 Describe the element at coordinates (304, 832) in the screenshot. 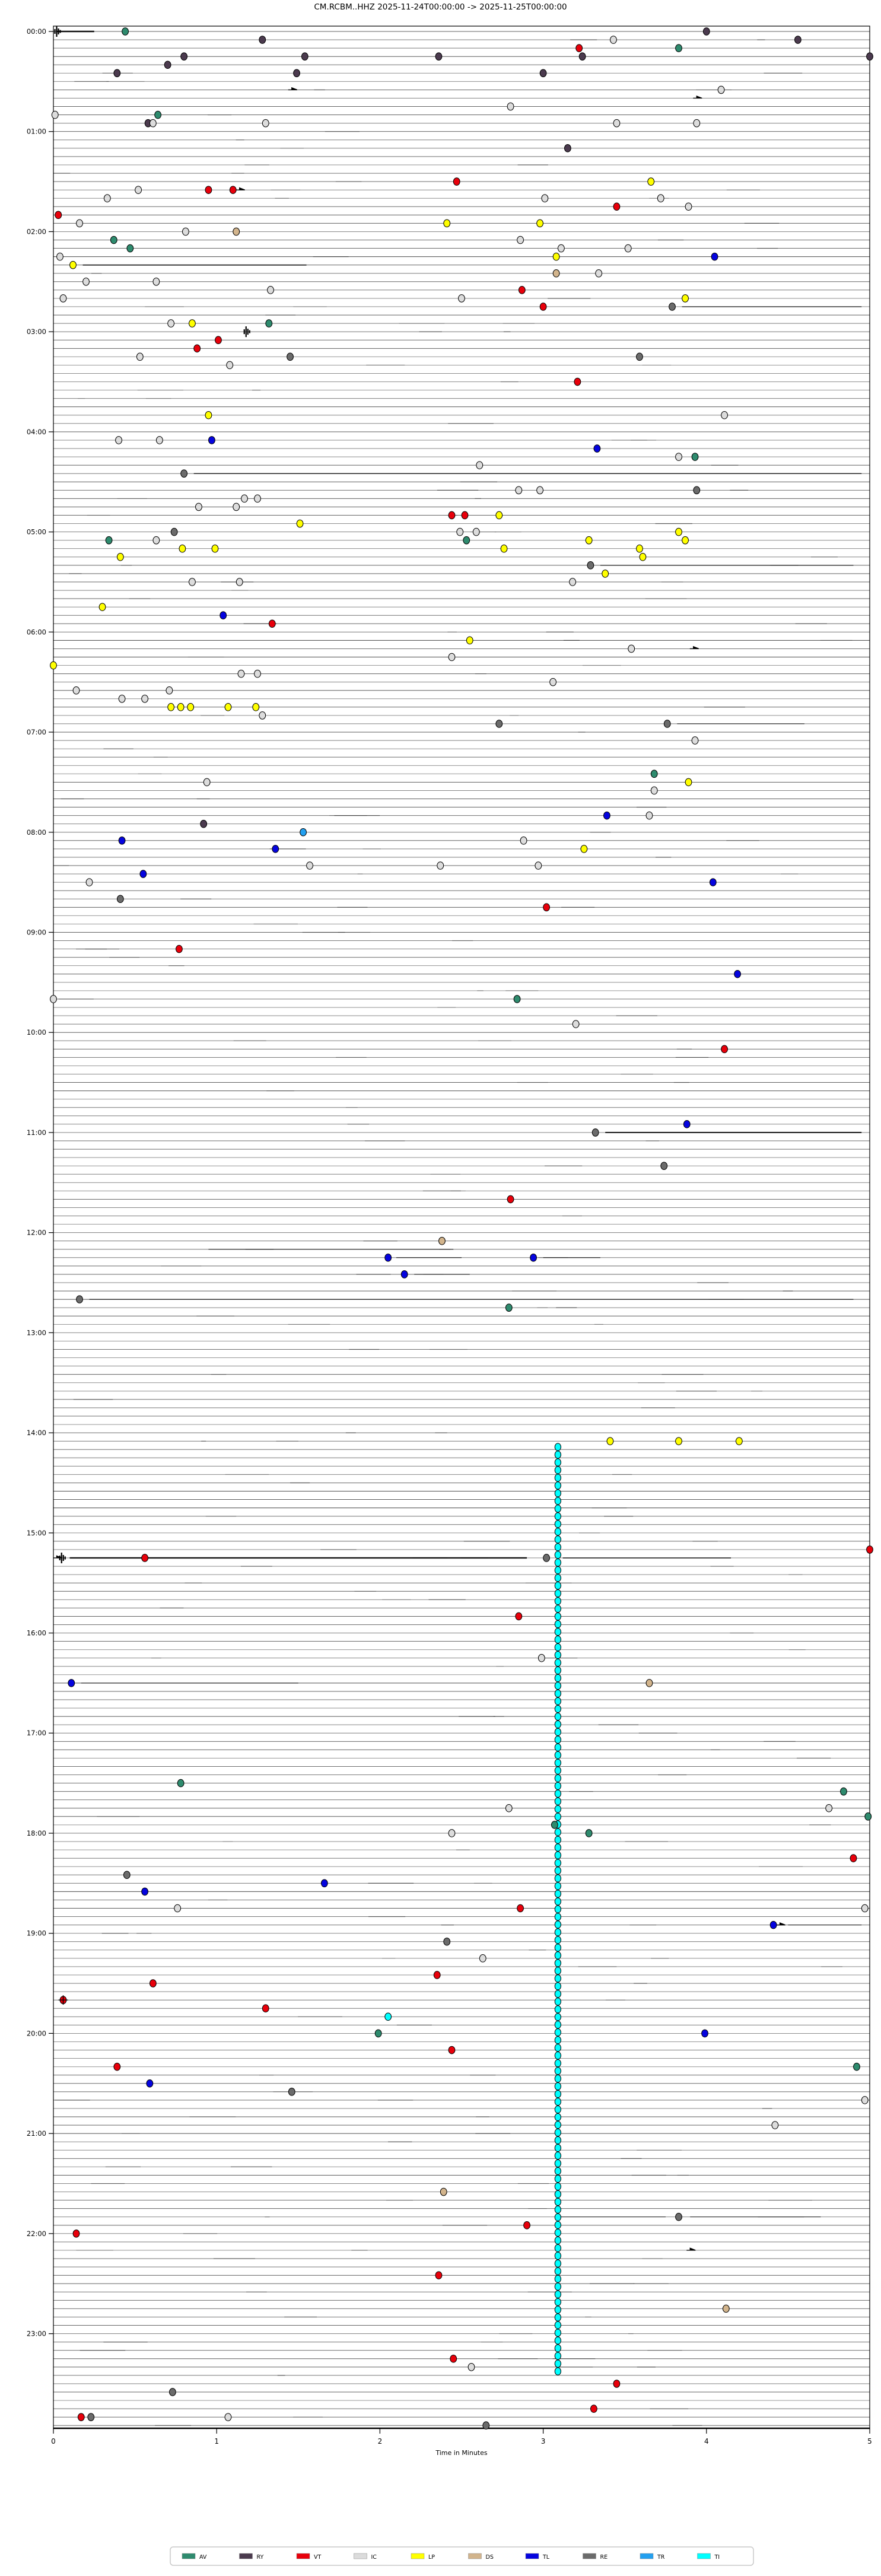

I see `event-marker-TR` at that location.